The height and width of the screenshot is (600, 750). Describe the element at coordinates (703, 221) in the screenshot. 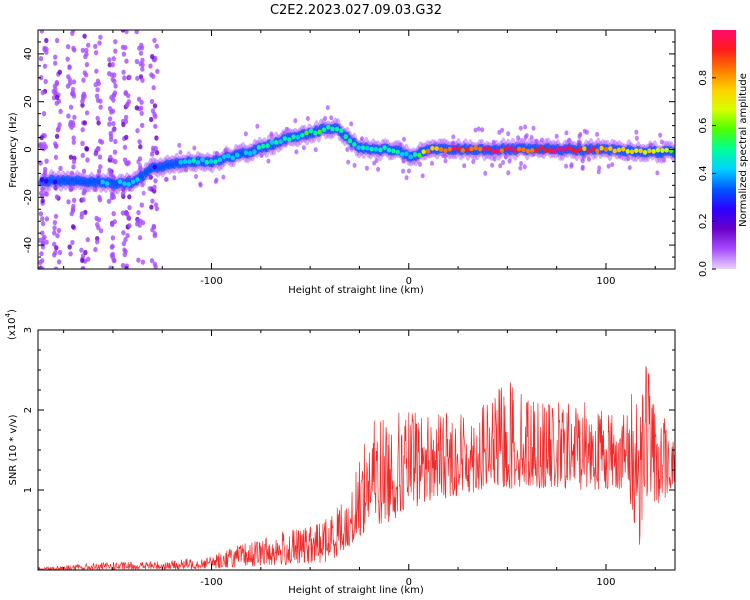

I see `colorbar-tick-label: 0.2` at that location.